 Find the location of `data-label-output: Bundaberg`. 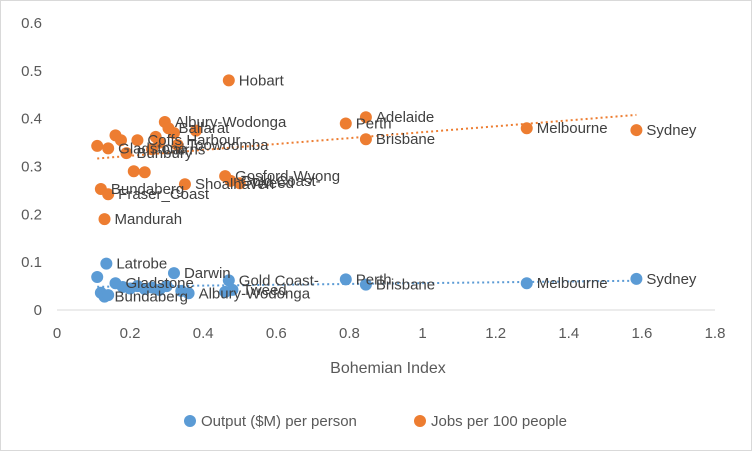

data-label-output: Bundaberg is located at coordinates (151, 297).